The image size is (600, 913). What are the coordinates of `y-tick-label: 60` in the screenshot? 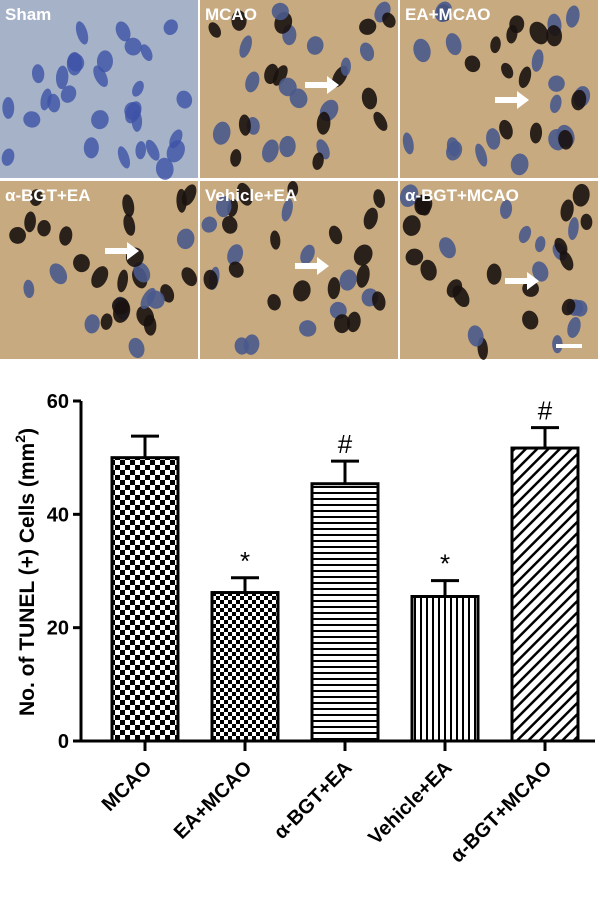 It's located at (58, 402).